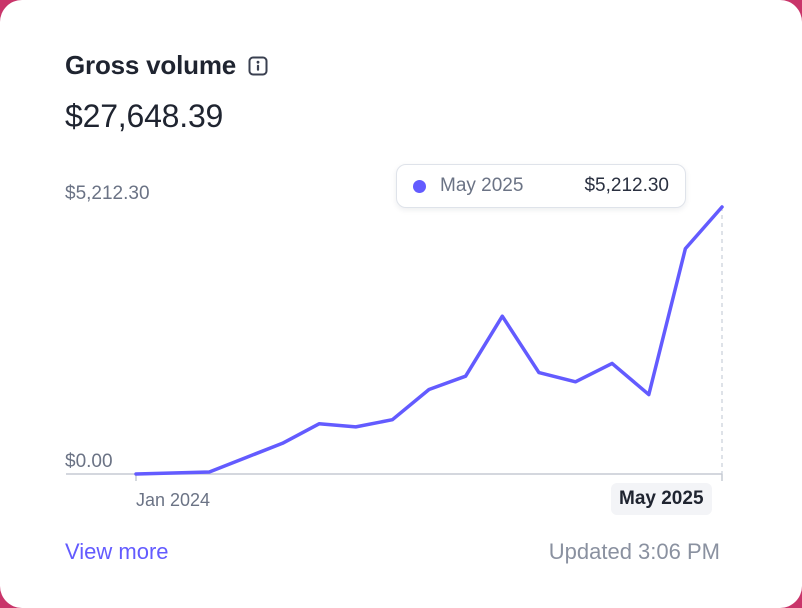 Image resolution: width=802 pixels, height=608 pixels. What do you see at coordinates (89, 461) in the screenshot?
I see `y-axis-min-label: $0.00` at bounding box center [89, 461].